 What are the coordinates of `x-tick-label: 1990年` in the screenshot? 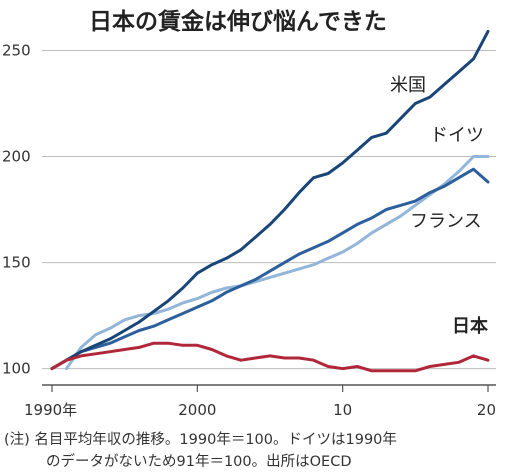 It's located at (50, 410).